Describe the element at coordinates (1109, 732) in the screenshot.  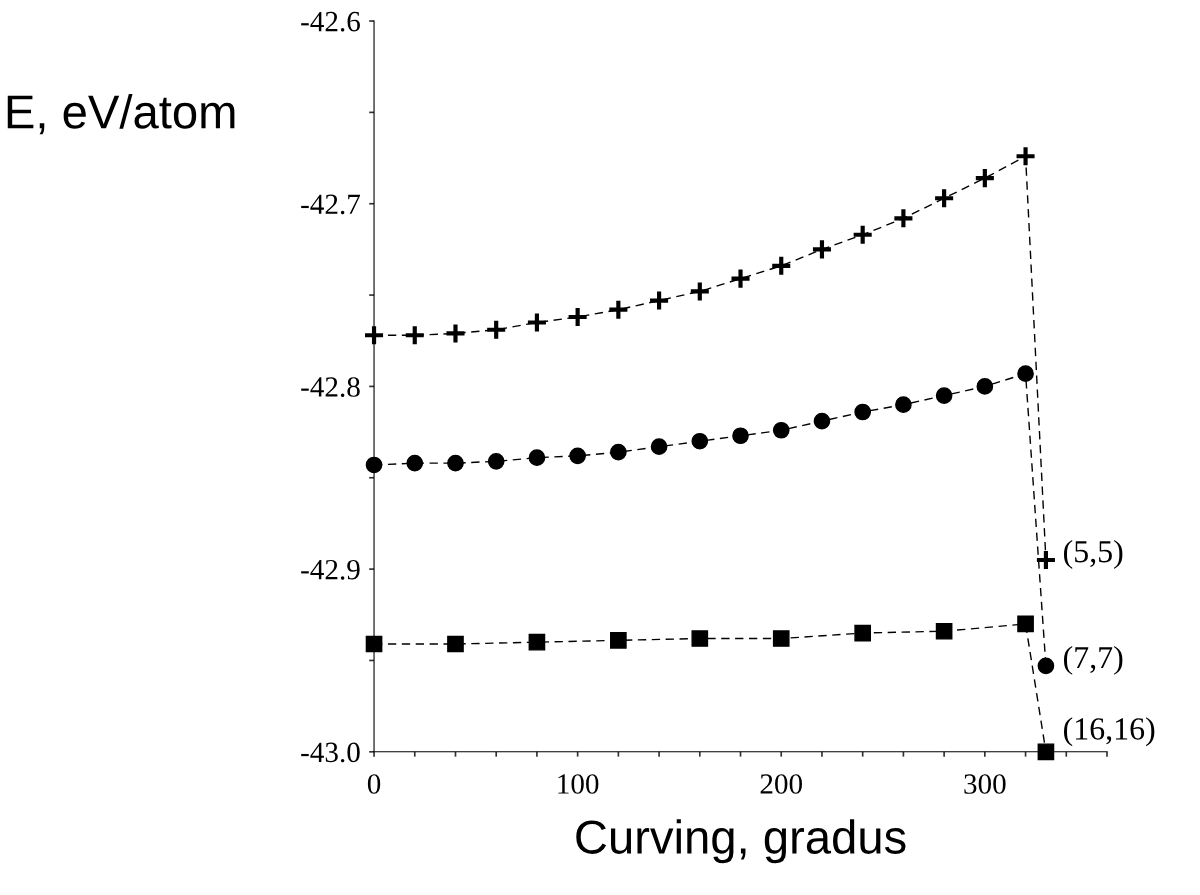
I see `series-label: (16,16)` at that location.